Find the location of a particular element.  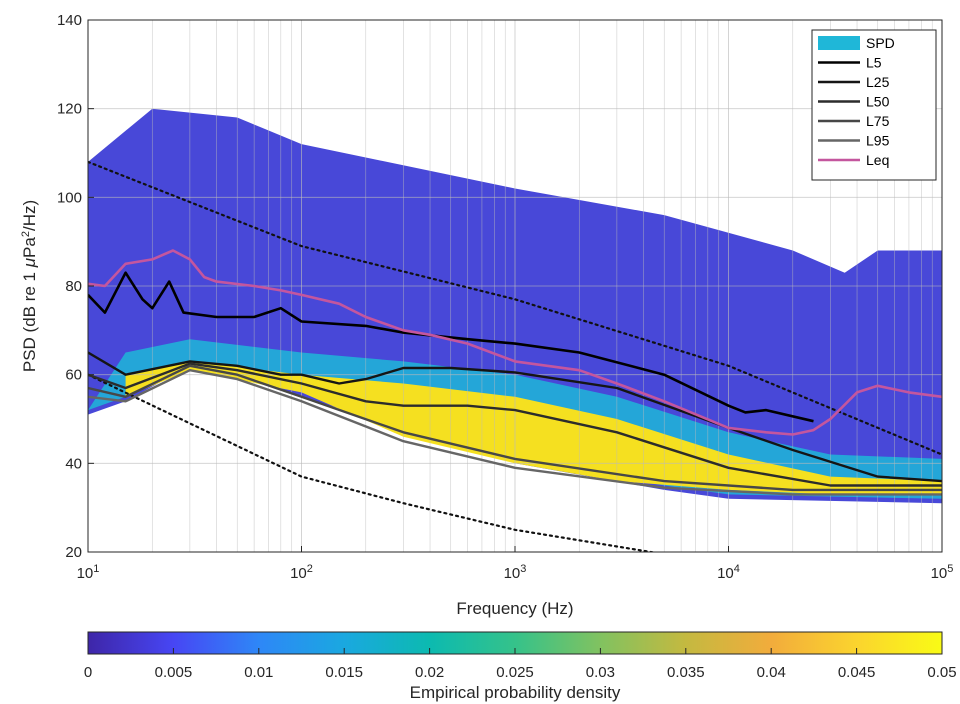

legend-label: L5 is located at coordinates (874, 63).